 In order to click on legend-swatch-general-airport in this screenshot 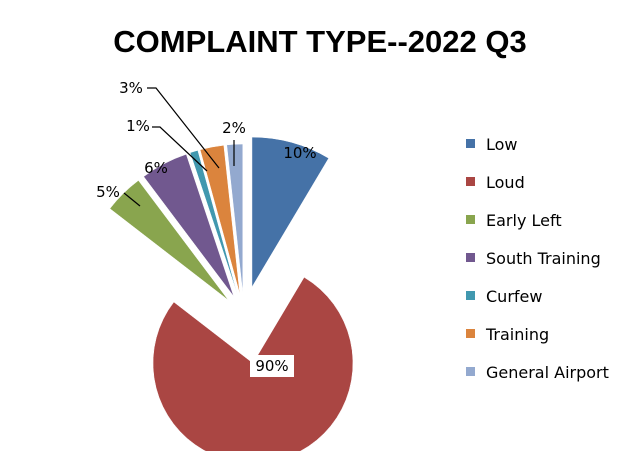, I will do `click(470, 371)`.